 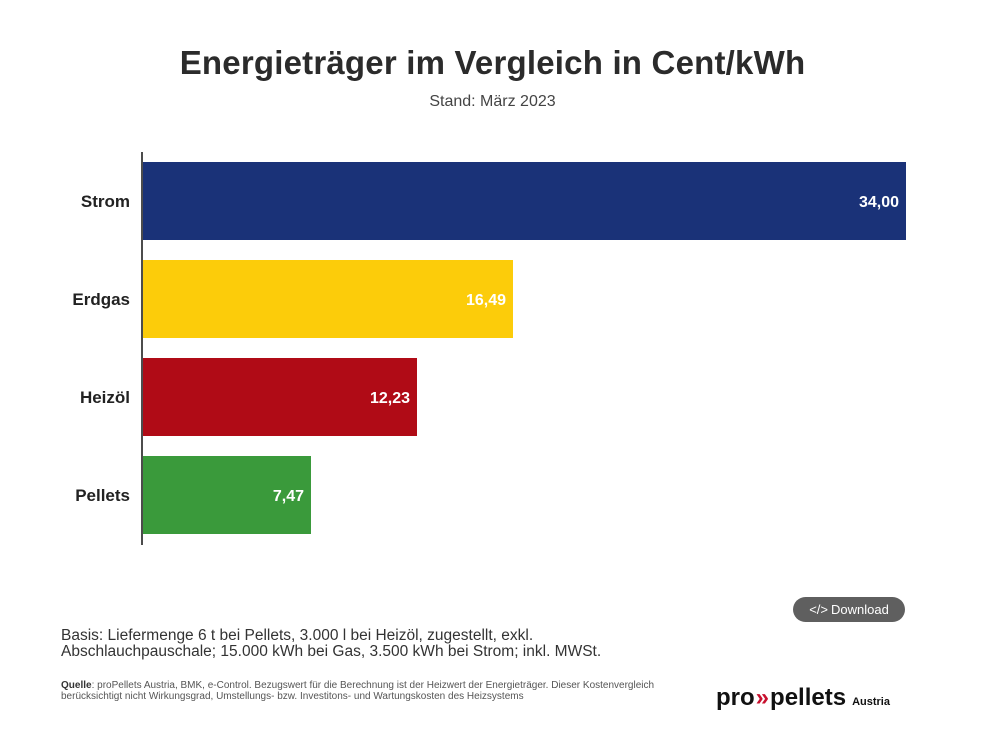 I want to click on category-label-heiz-l: Heizöl, so click(x=105, y=397).